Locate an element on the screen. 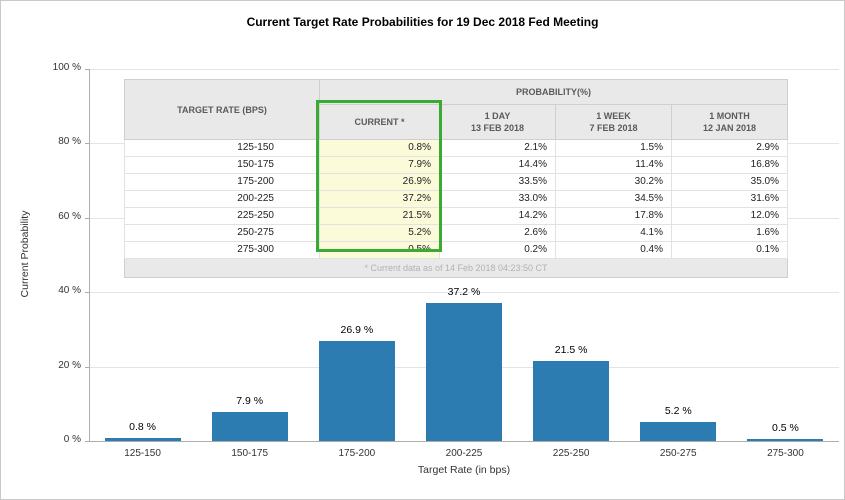 This screenshot has height=500, width=845. table-row: 200-225 37.2% 33.0% 34.5% 31.6% is located at coordinates (456, 199).